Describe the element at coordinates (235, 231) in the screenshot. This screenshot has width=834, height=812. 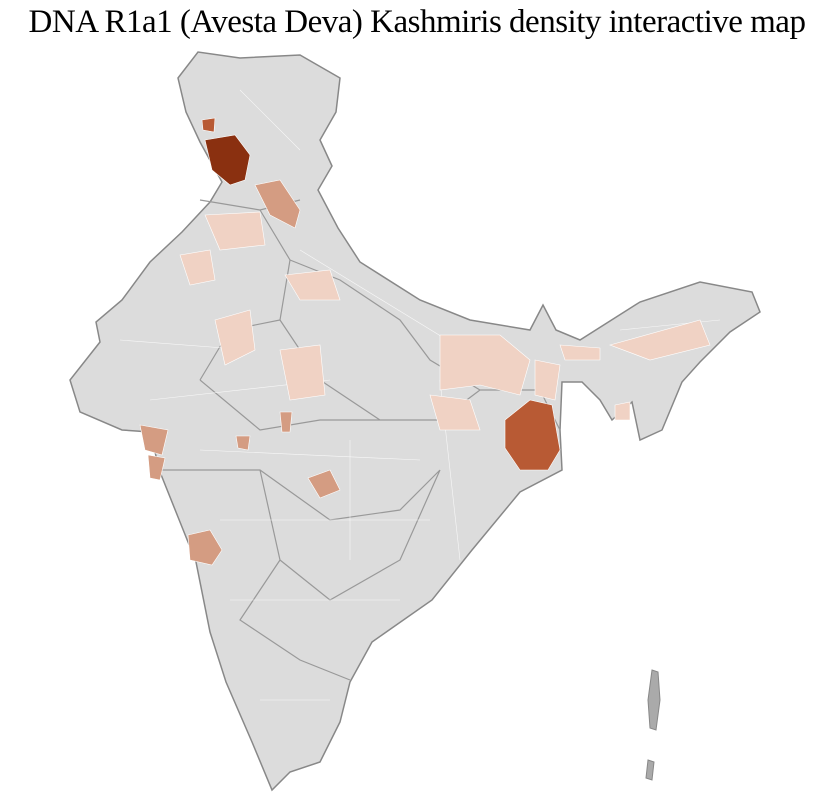
I see `region-punjab` at that location.